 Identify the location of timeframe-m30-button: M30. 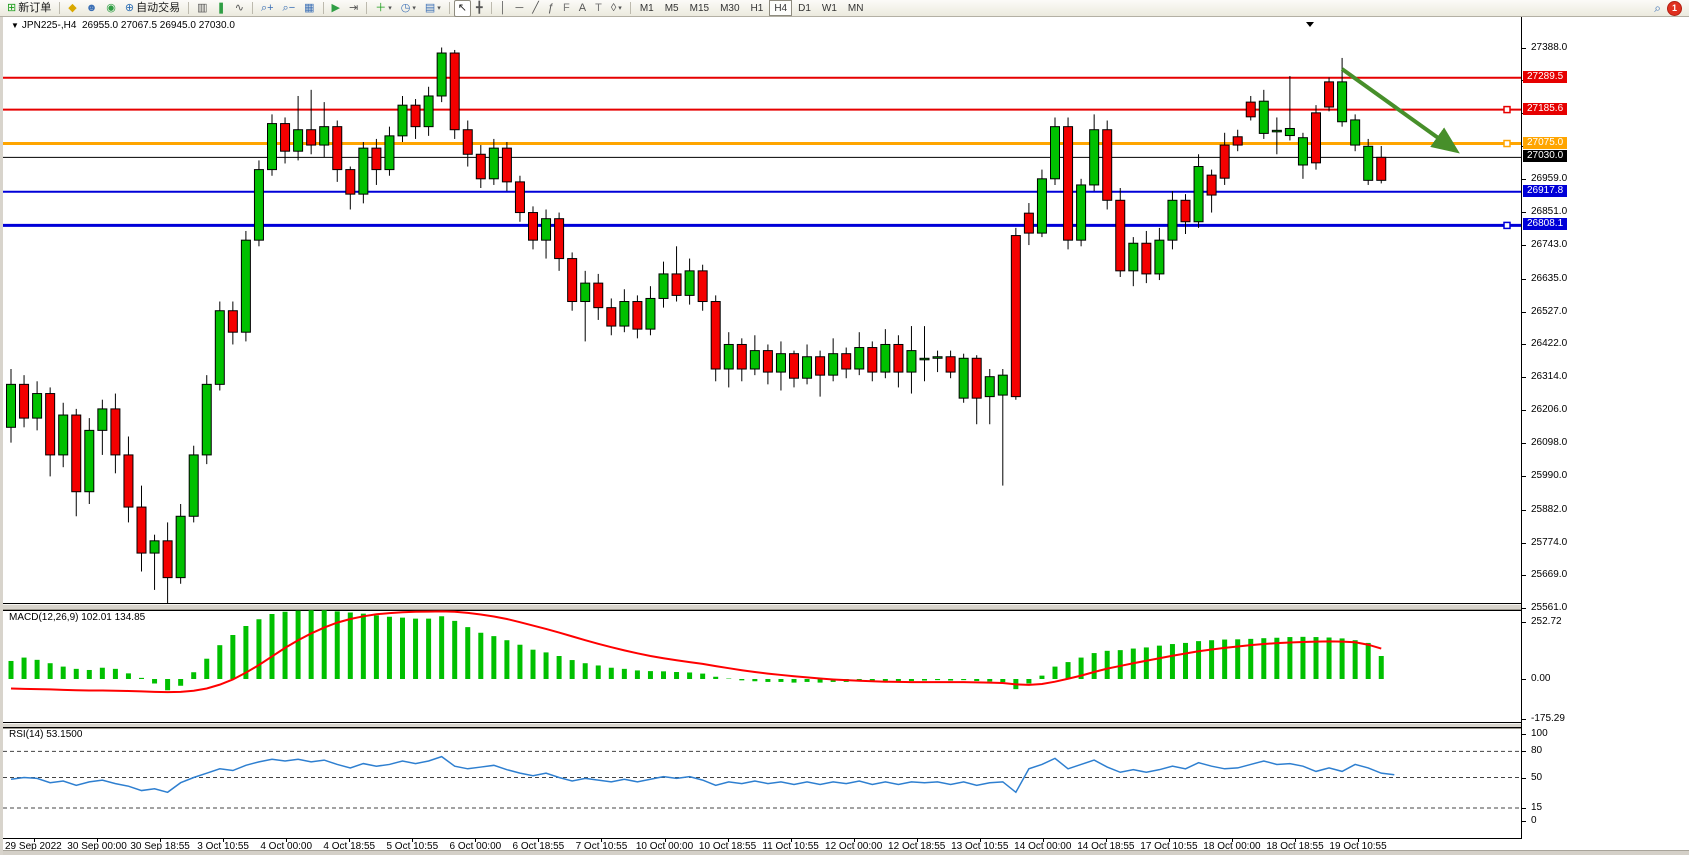
(730, 8).